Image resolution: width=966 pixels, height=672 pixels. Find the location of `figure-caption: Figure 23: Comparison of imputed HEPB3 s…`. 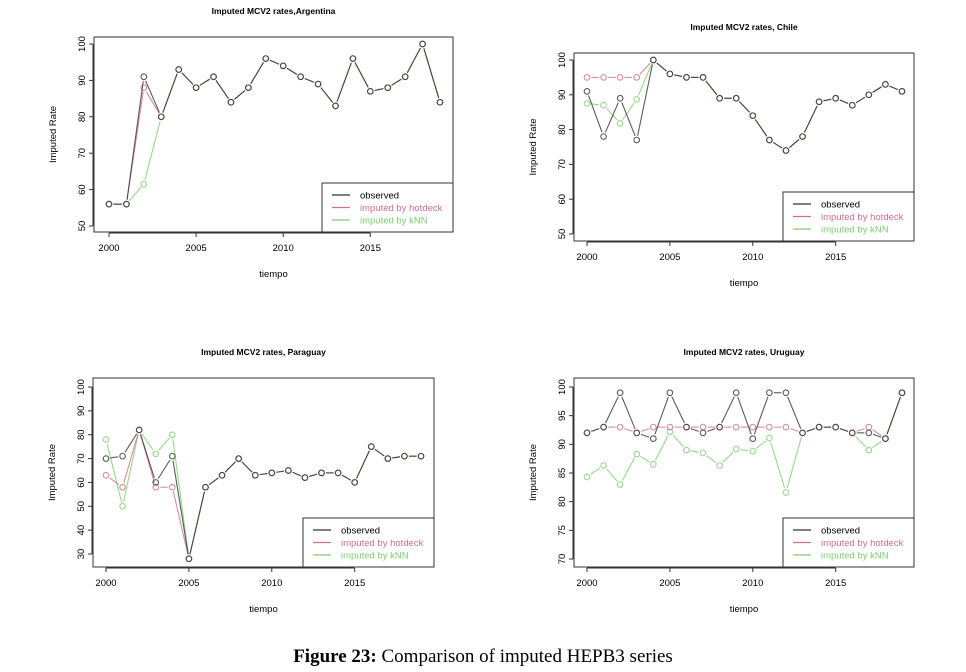

figure-caption: Figure 23: Comparison of imputed HEPB3 s… is located at coordinates (483, 657).